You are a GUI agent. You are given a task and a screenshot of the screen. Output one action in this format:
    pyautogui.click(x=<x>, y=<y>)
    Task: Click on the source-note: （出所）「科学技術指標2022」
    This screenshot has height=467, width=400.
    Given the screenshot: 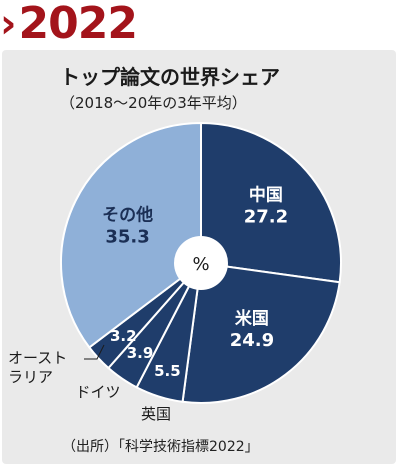 What is the action you would take?
    pyautogui.click(x=160, y=447)
    